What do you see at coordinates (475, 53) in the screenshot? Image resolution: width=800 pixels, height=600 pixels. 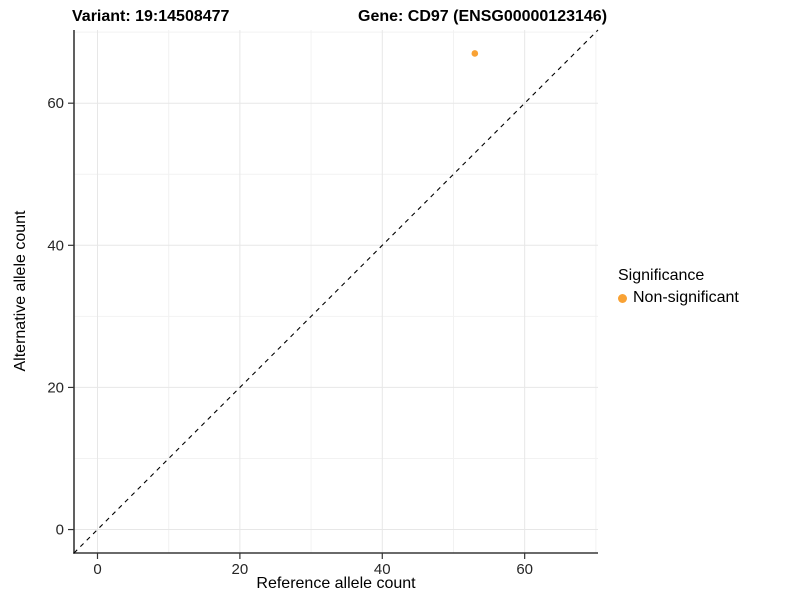 I see `data-point` at bounding box center [475, 53].